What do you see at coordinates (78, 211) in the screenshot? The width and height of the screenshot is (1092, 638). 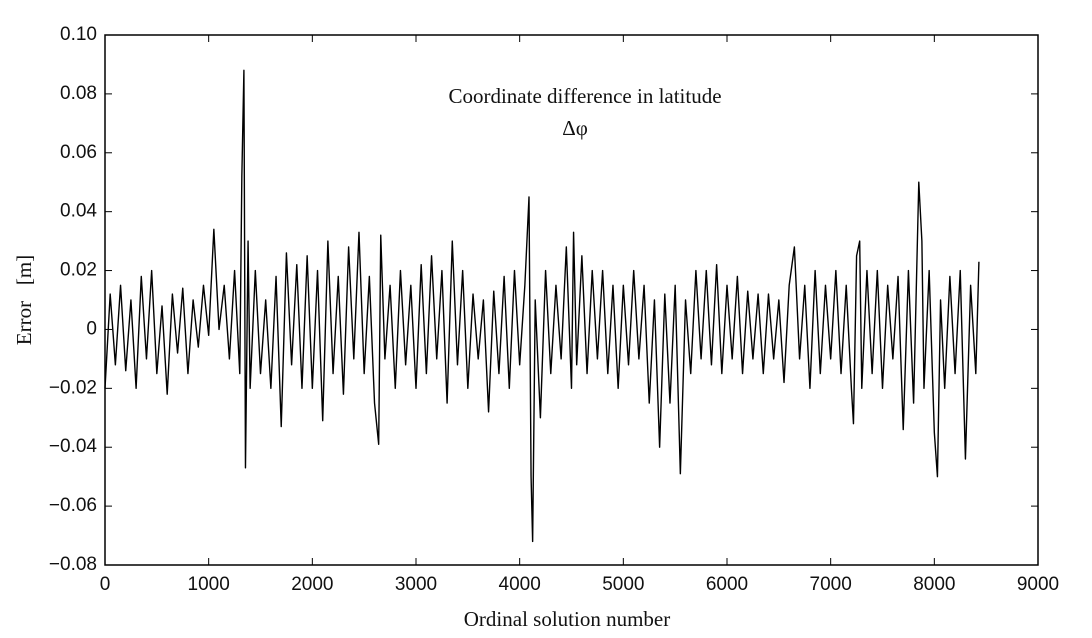 I see `y-tick-label: 0.04` at bounding box center [78, 211].